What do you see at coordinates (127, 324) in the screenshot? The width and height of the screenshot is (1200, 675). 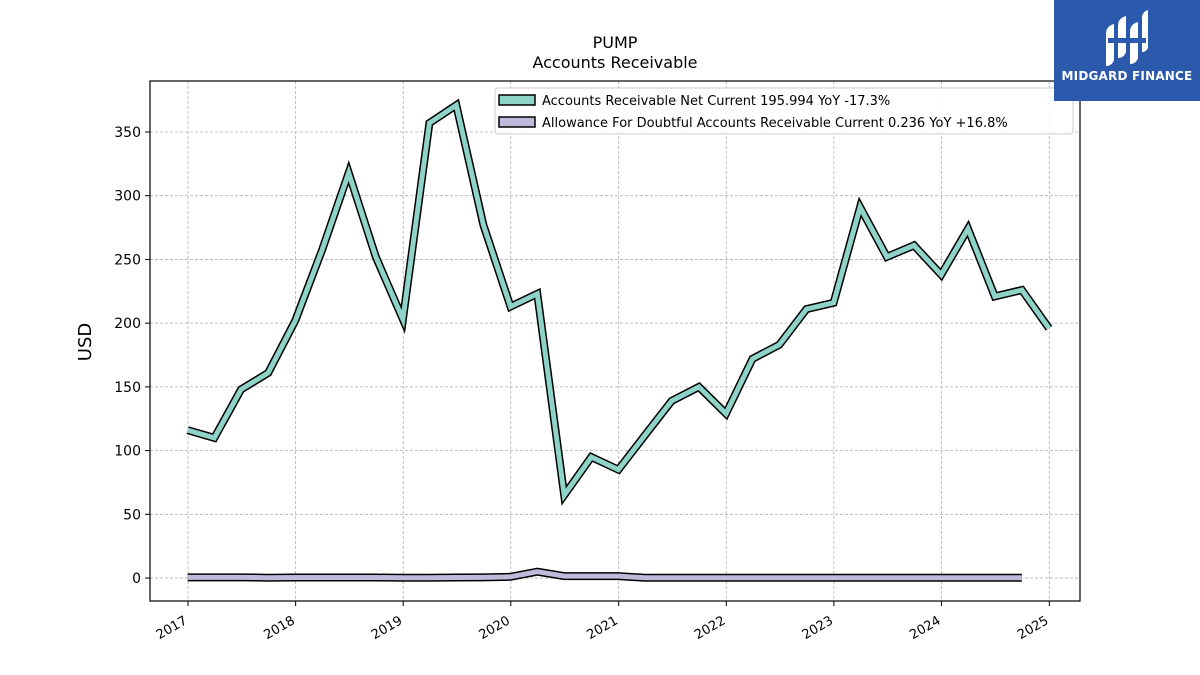 I see `y-tick-label: 200` at bounding box center [127, 324].